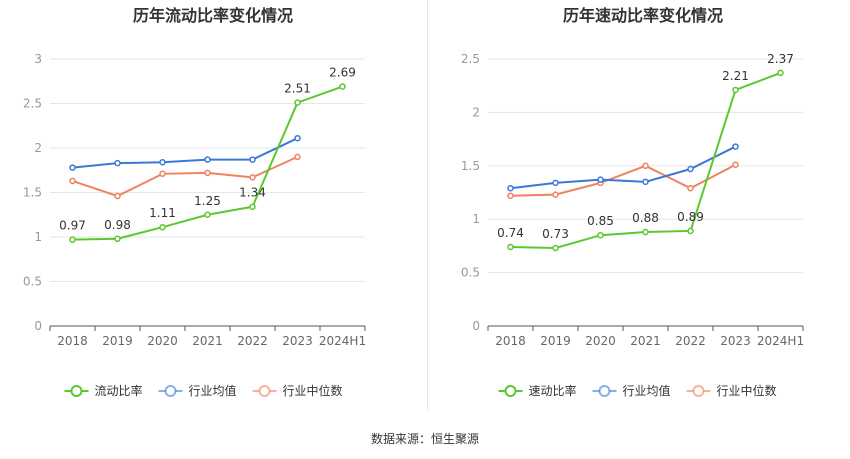  What do you see at coordinates (600, 221) in the screenshot?
I see `data-label: 0.85` at bounding box center [600, 221].